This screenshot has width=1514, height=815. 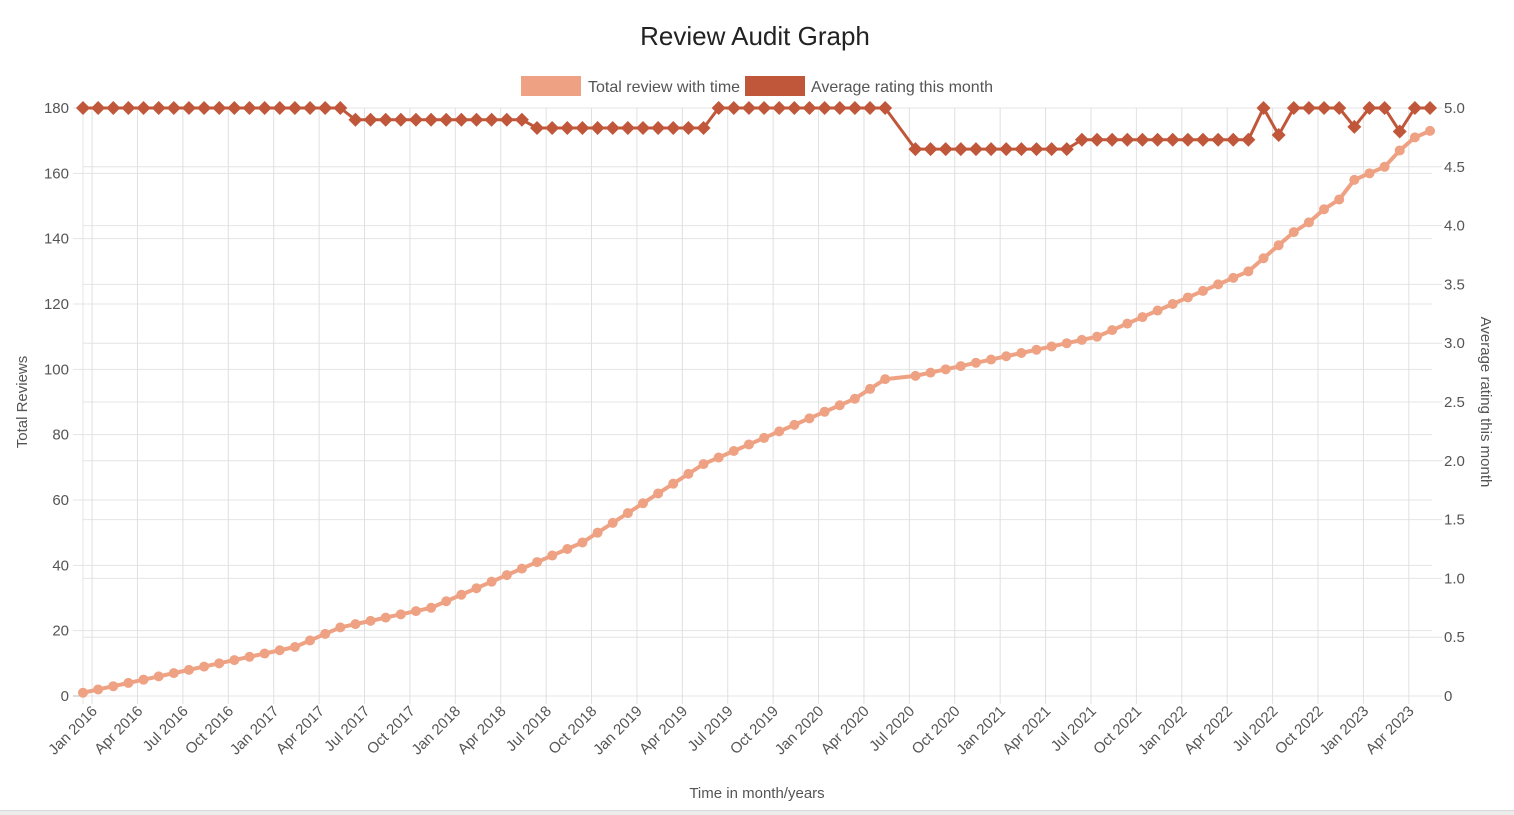 I want to click on y-tick-label: 20, so click(x=60, y=631).